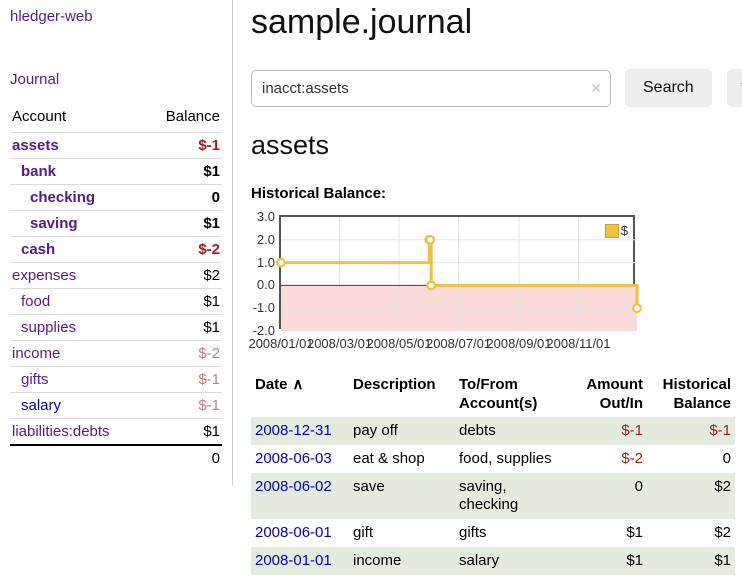 The height and width of the screenshot is (582, 742). What do you see at coordinates (624, 230) in the screenshot?
I see `legend-series-label: $` at bounding box center [624, 230].